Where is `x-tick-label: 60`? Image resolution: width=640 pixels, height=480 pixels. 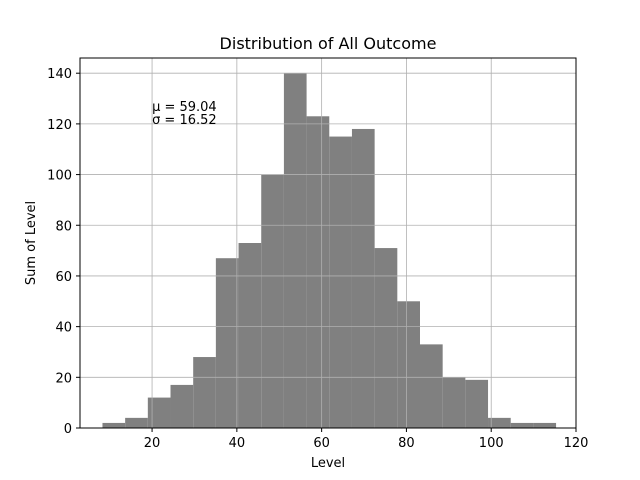 x-tick-label: 60 is located at coordinates (321, 443).